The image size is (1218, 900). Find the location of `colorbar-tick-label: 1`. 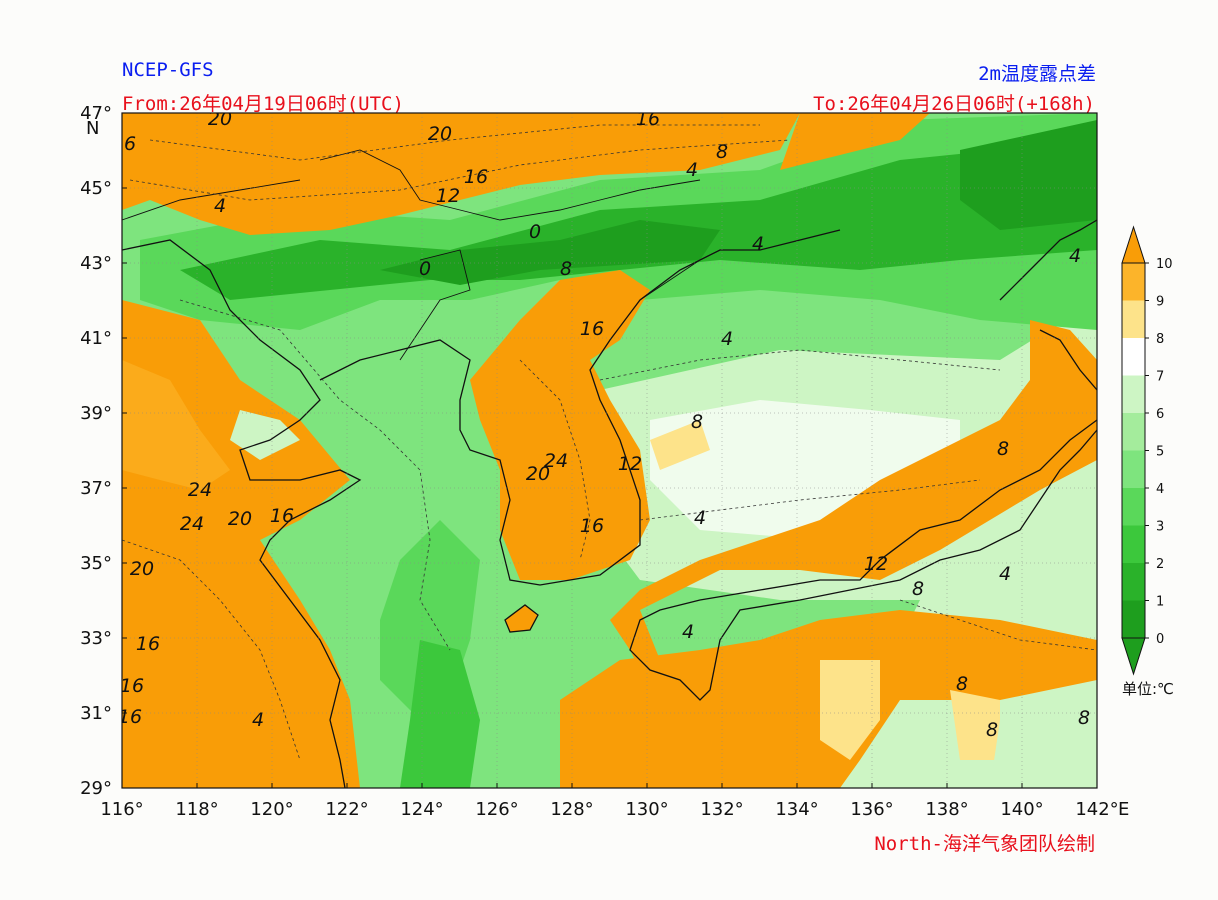

colorbar-tick-label: 1 is located at coordinates (1160, 602).